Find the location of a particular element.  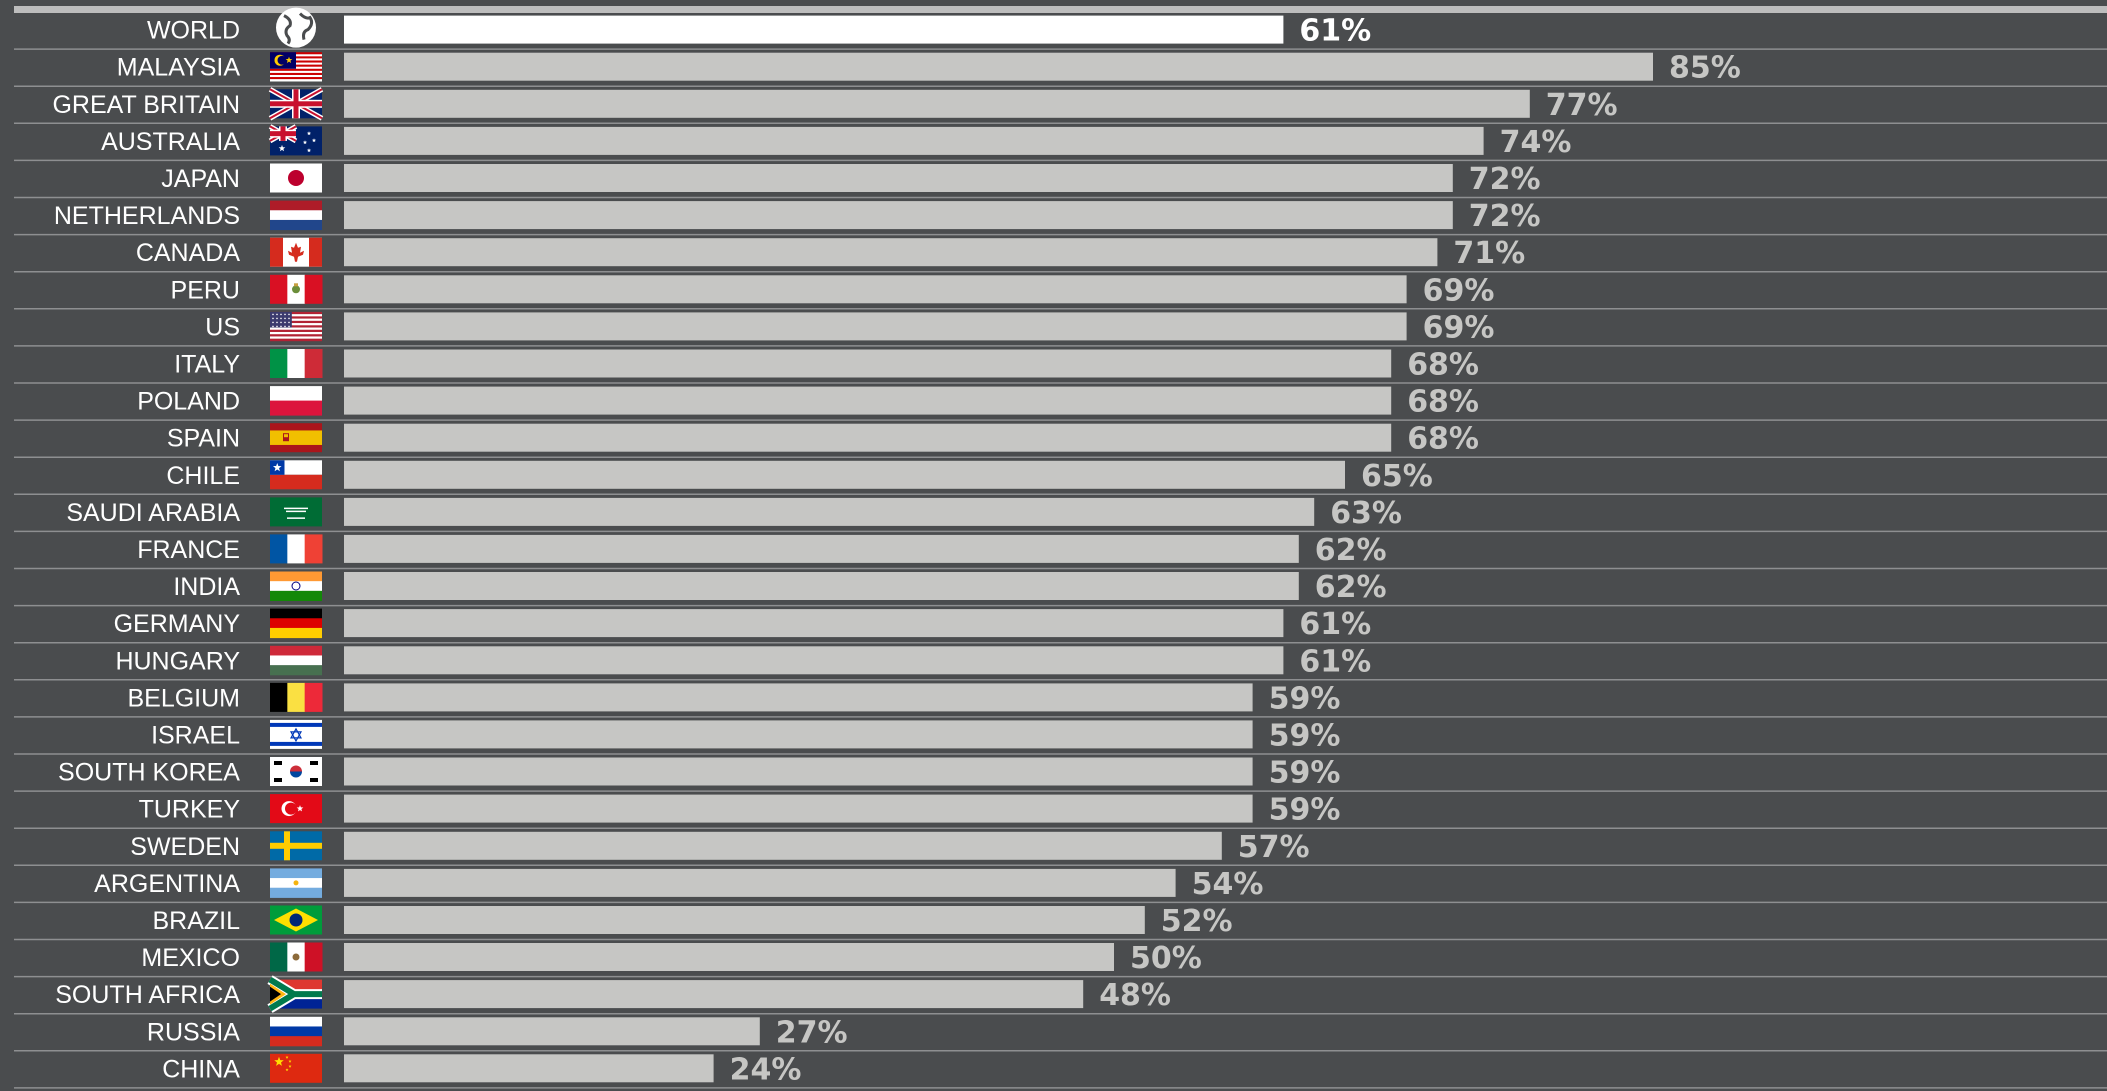

category-label-australia: AUSTRALIA is located at coordinates (170, 142).